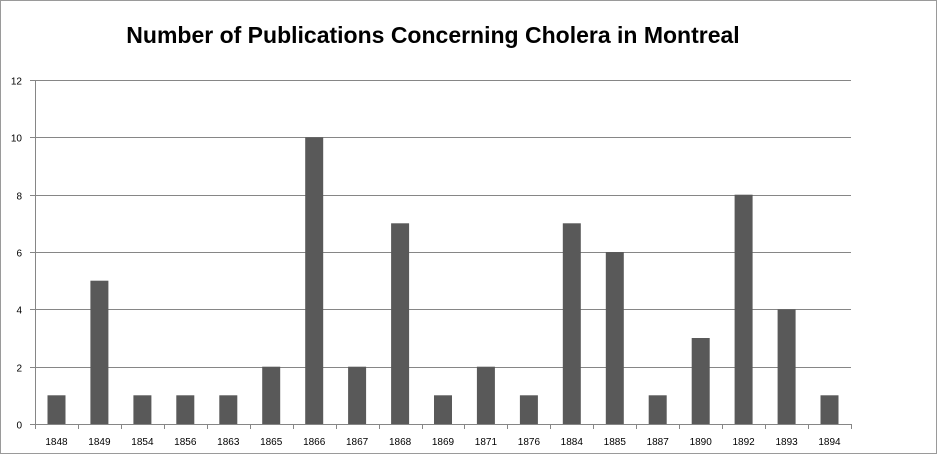 The image size is (937, 454). I want to click on x-tick-label-1887: 1887, so click(658, 442).